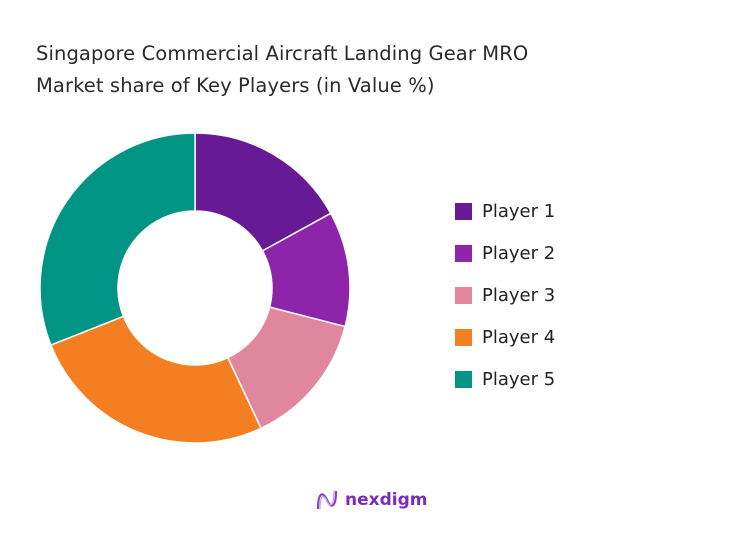  I want to click on legend-item-player-4: Player 4, so click(505, 337).